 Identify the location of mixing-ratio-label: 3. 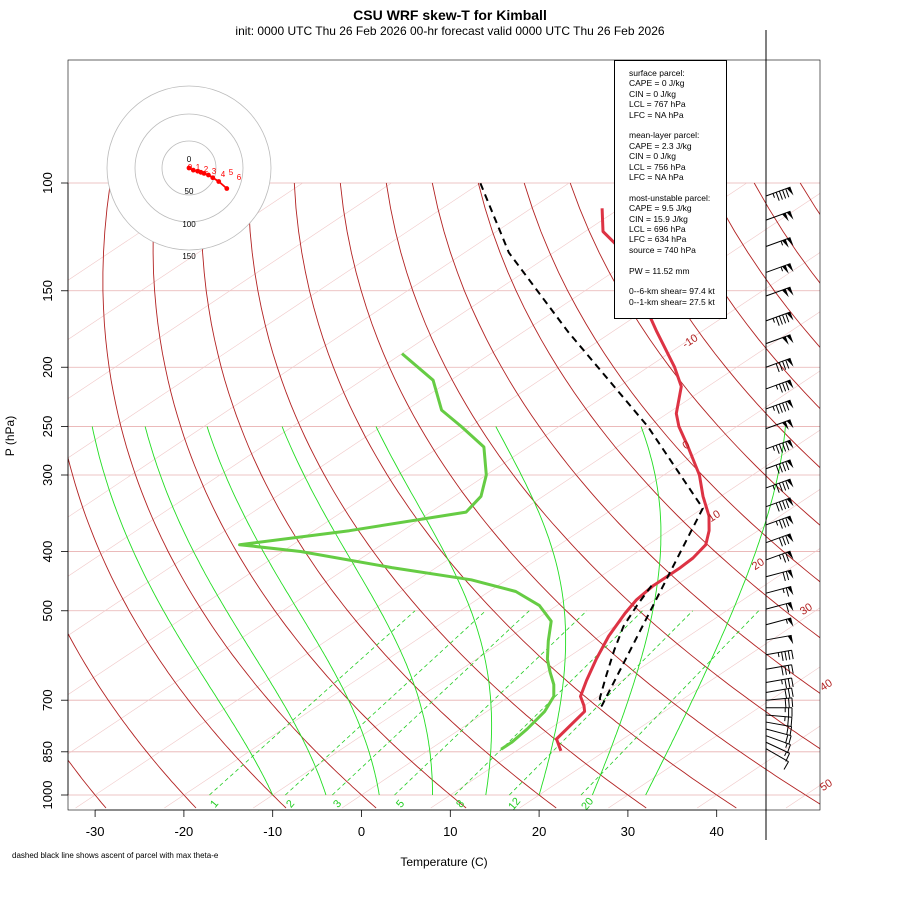
(337, 804).